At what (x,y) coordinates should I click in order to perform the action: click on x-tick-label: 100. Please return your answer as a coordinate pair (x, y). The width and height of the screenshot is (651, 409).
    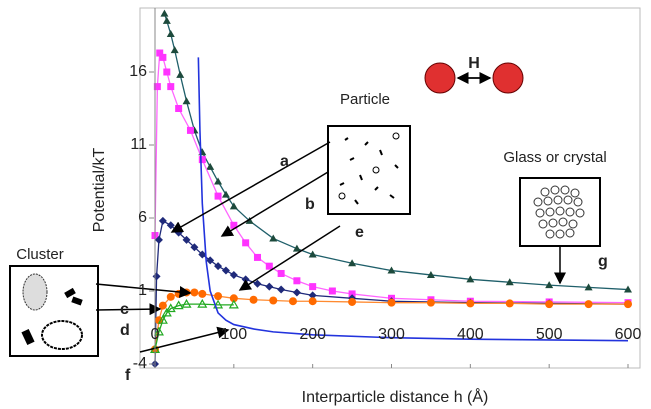
    Looking at the image, I should click on (233, 334).